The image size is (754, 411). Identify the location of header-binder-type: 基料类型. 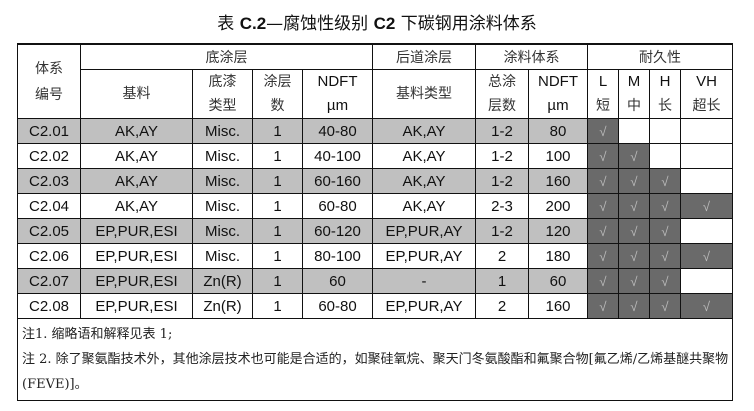
(424, 94).